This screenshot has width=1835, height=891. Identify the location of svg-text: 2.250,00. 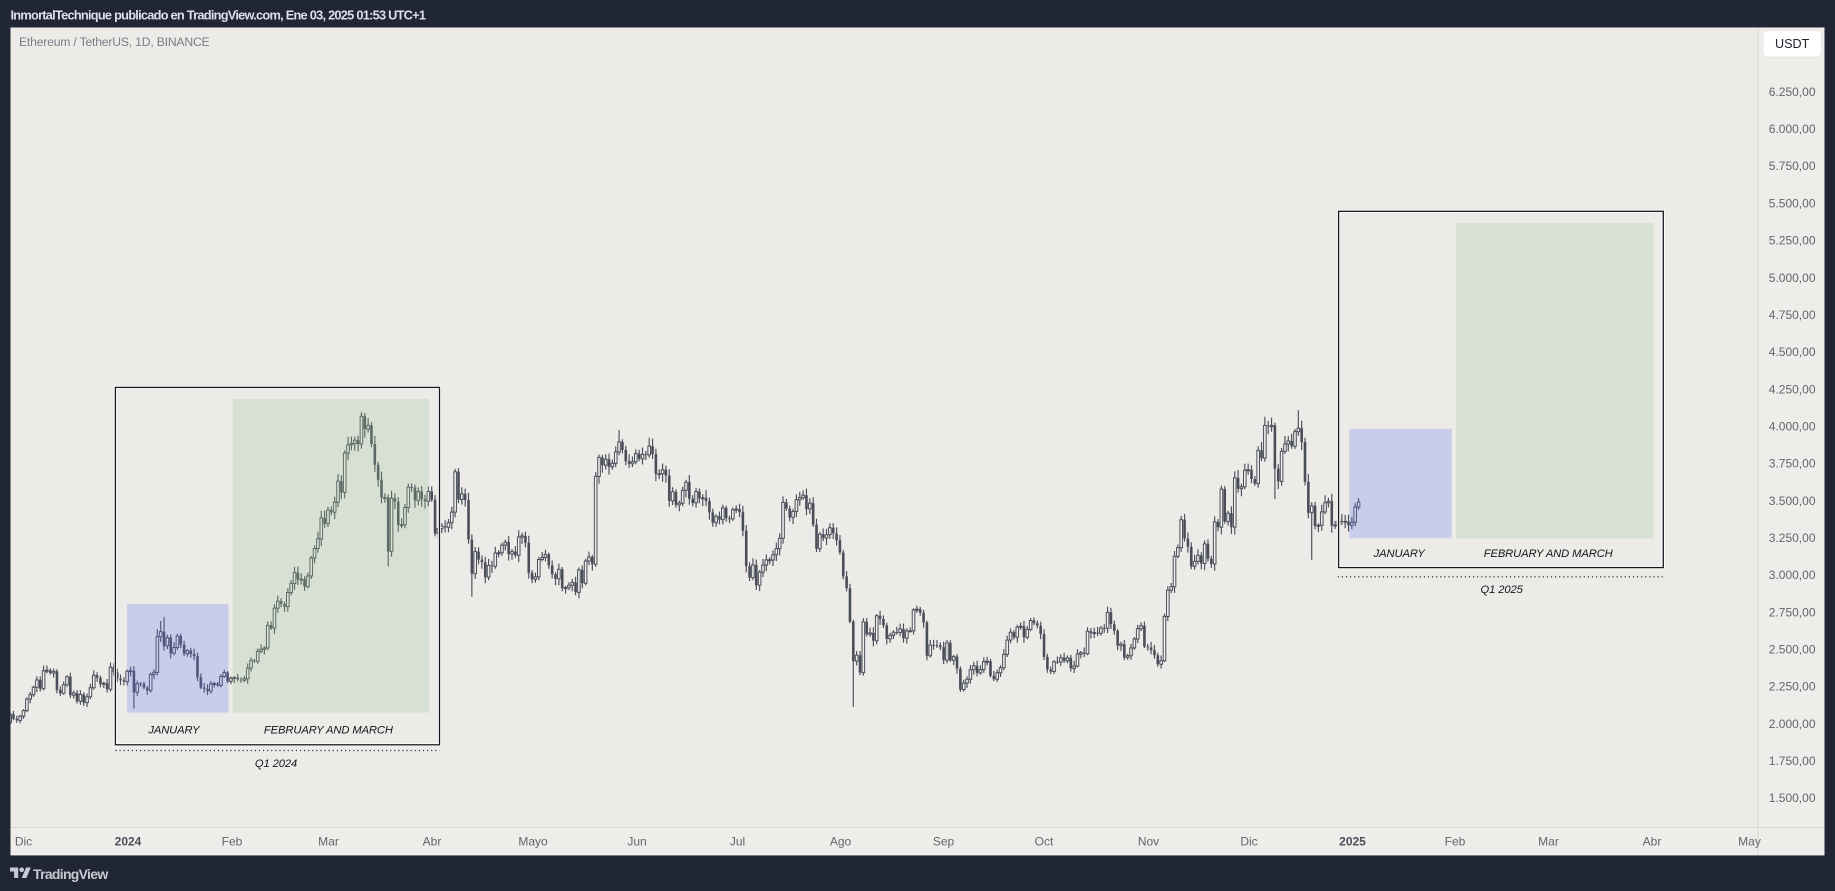
(1792, 687).